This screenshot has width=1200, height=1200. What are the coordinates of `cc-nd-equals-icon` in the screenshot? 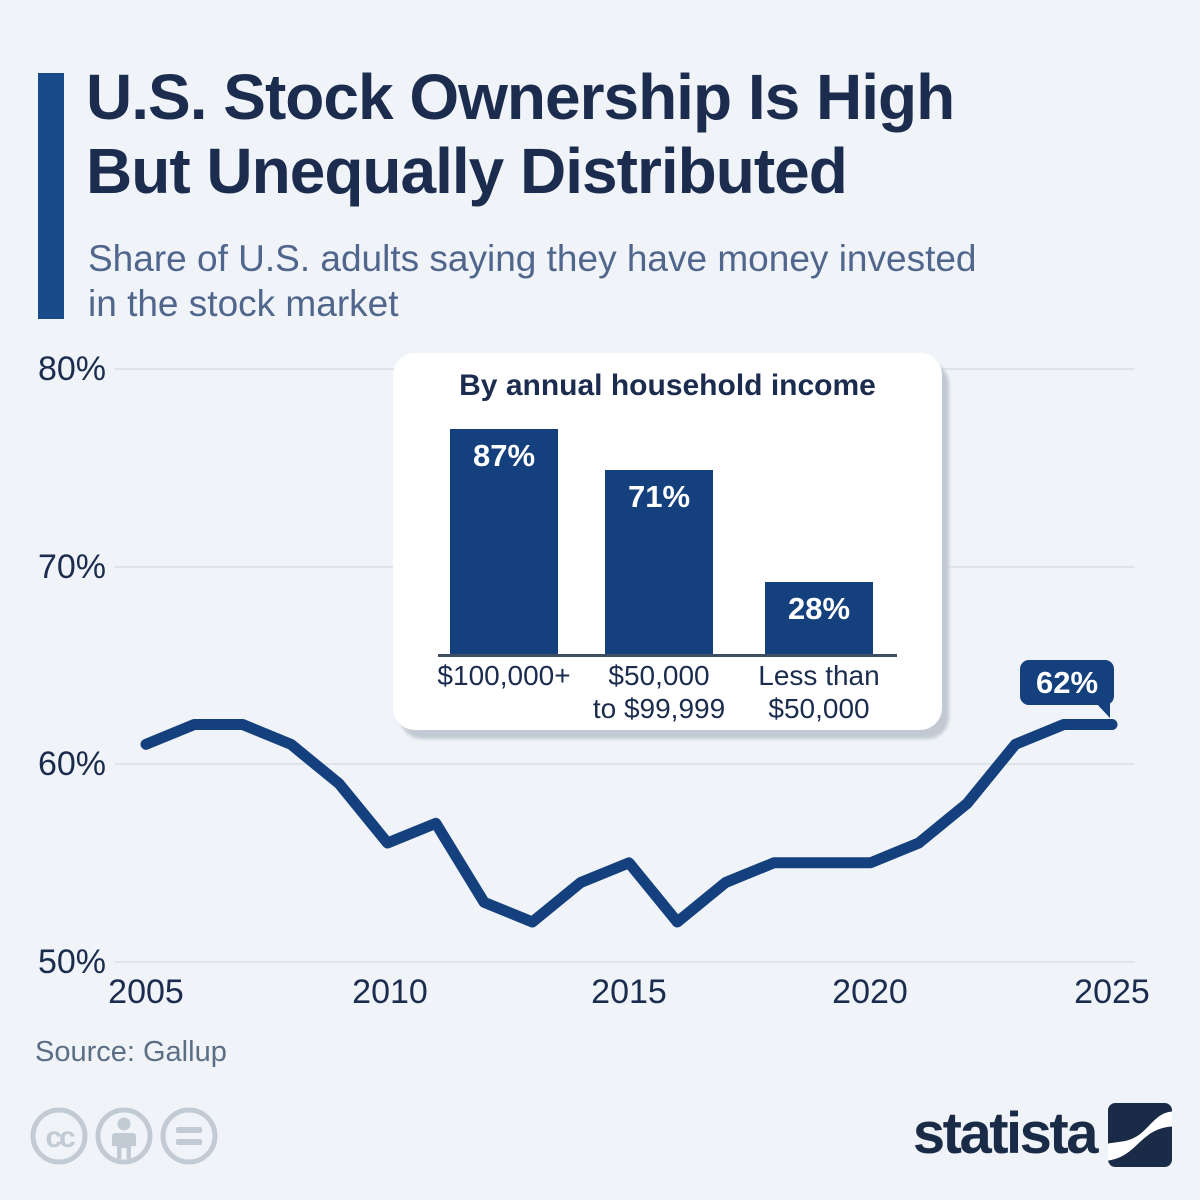 It's located at (189, 1136).